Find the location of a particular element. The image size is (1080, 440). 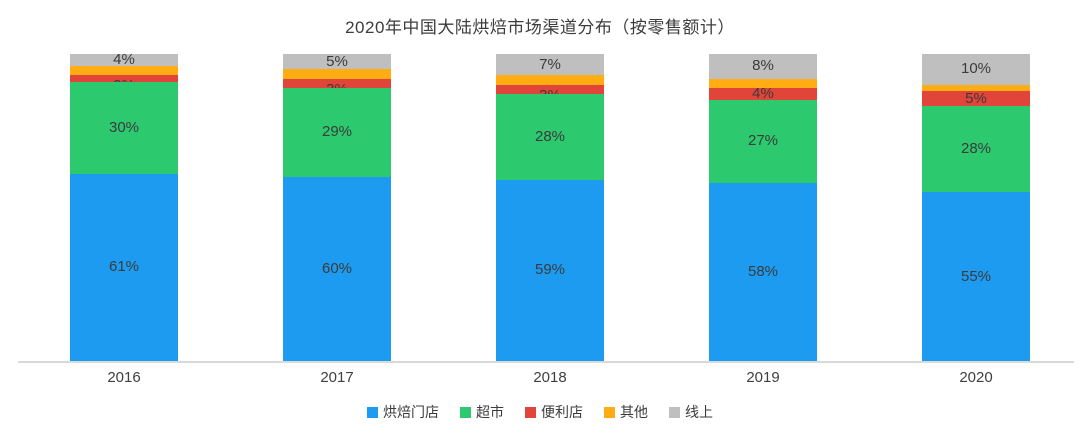

legend-item-超市: 超市 is located at coordinates (482, 412).